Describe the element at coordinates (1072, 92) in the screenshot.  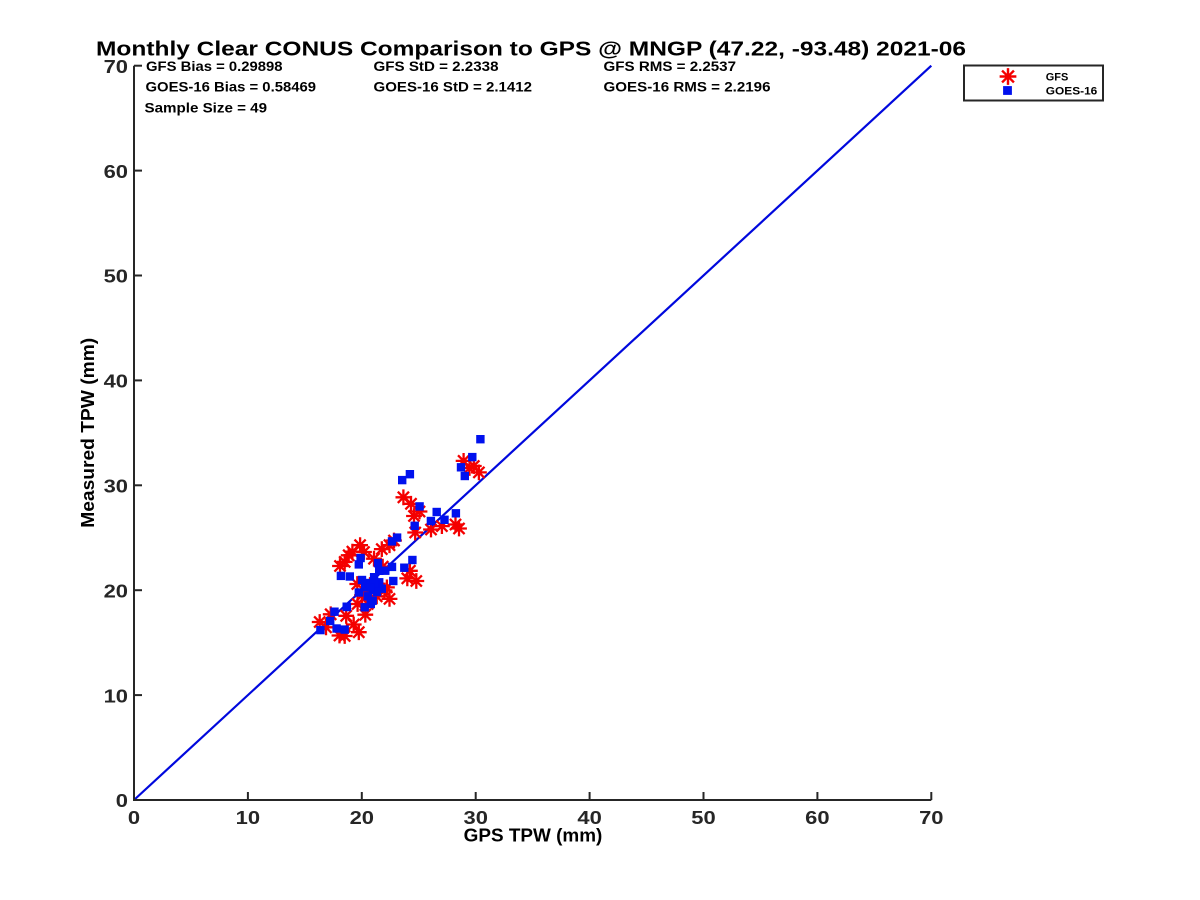
I see `svg-text: GOES-16` at that location.